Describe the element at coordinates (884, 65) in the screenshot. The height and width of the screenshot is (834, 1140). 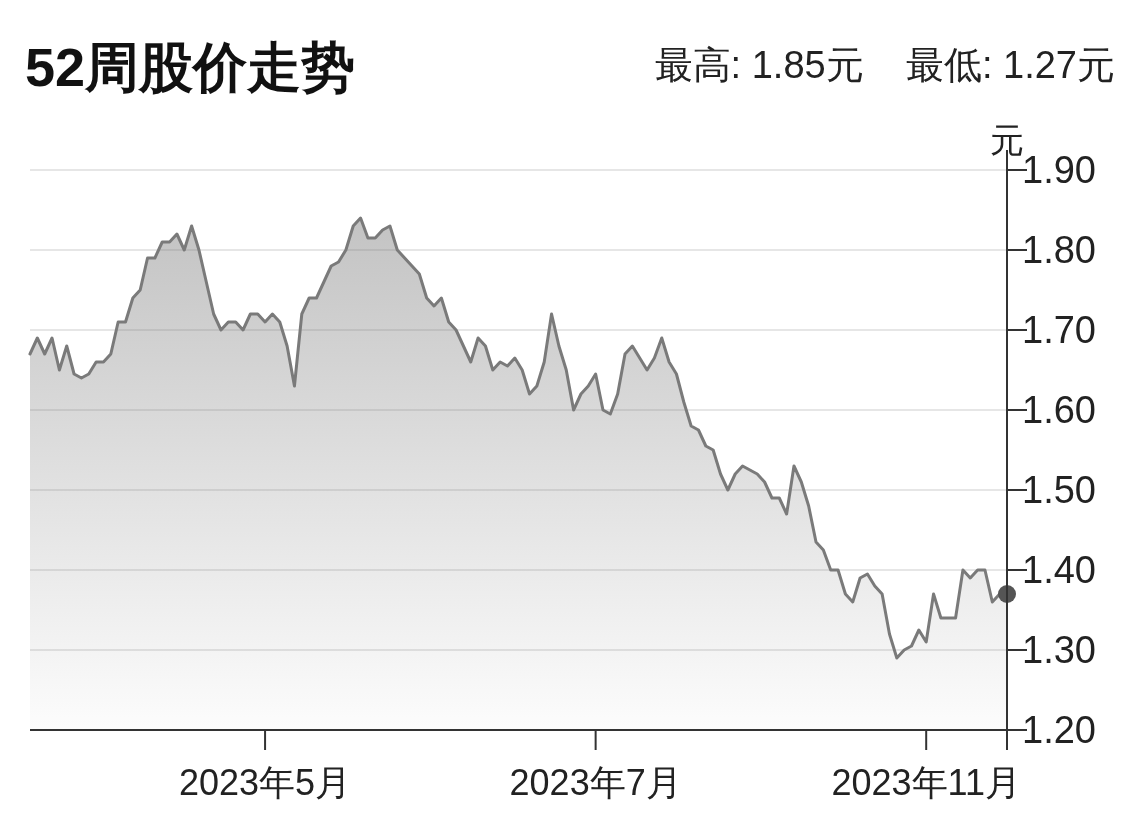
I see `chart-subtitle: 最高: 1.85元 最低: 1.27元` at that location.